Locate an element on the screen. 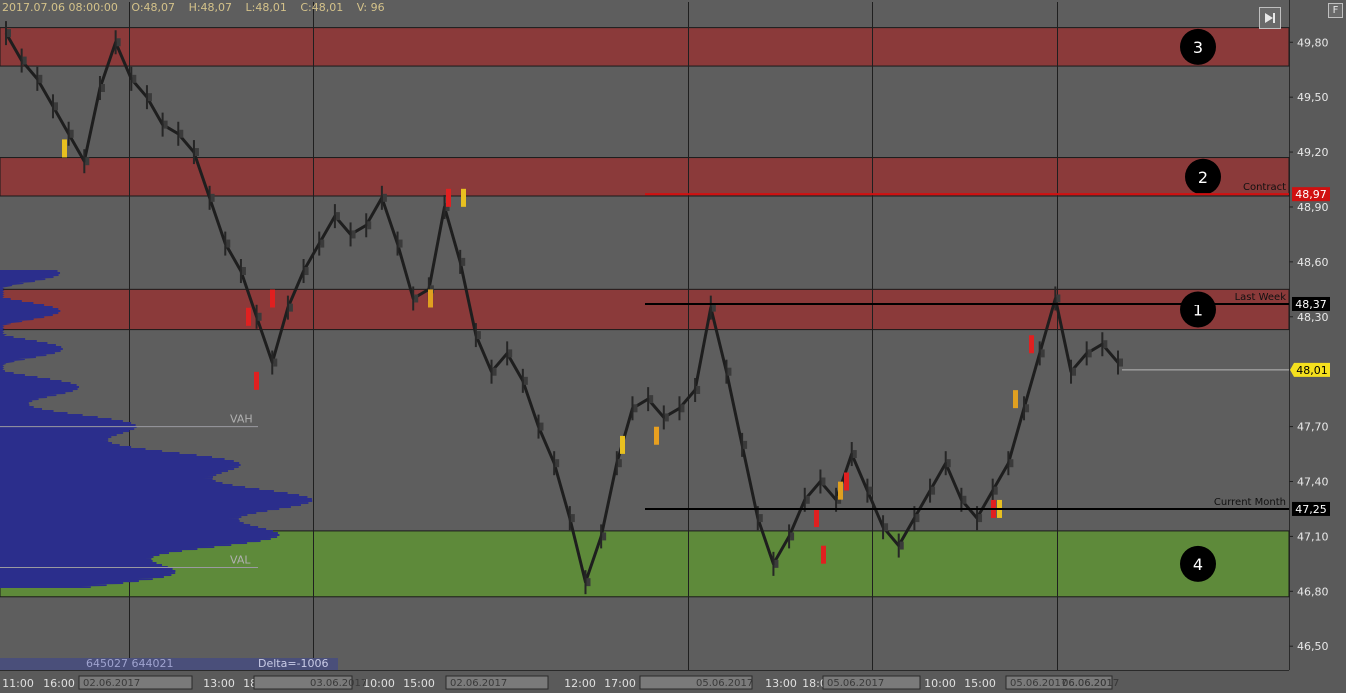 This screenshot has width=1346, height=693. zone-band is located at coordinates (645, 309).